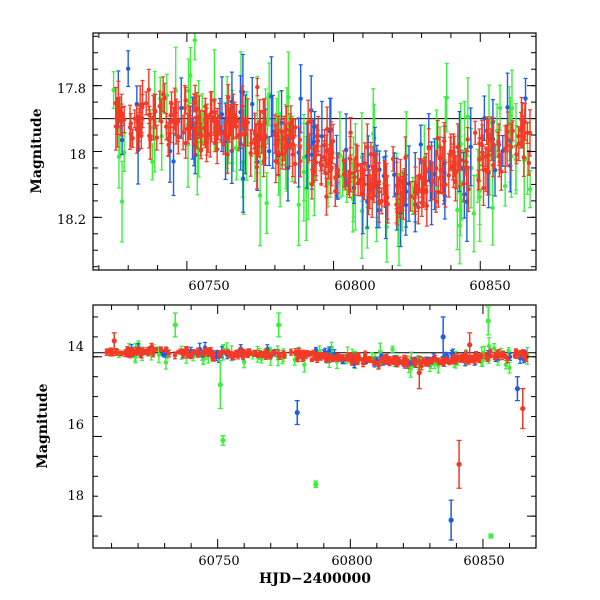 This screenshot has height=600, width=600. I want to click on bottom-y-axis-title: Magnitude, so click(43, 425).